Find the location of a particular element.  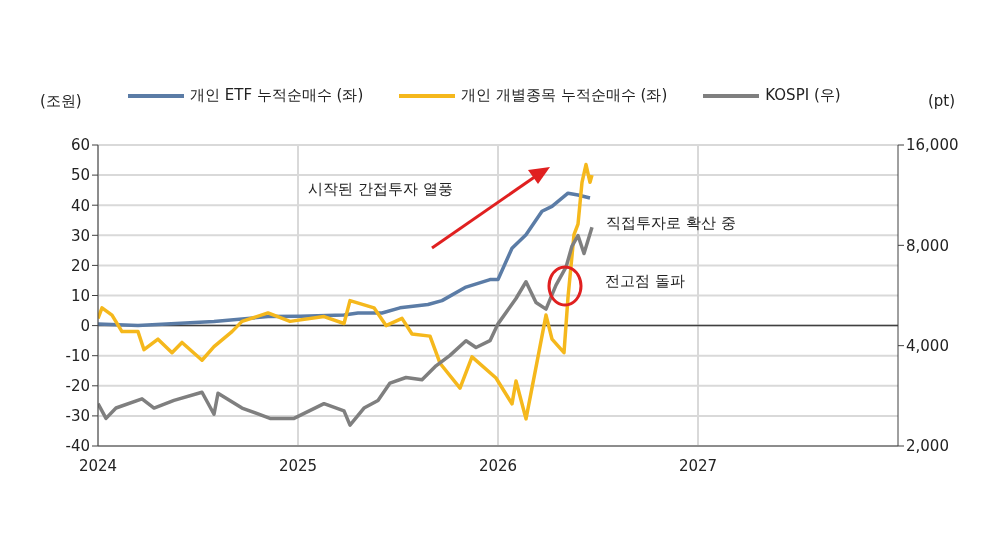

y-tick-label: -20 is located at coordinates (77, 386).